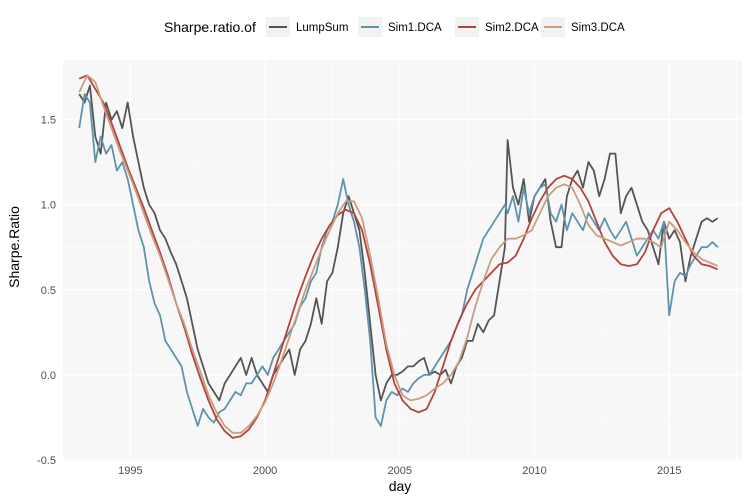 This screenshot has height=501, width=750. What do you see at coordinates (669, 471) in the screenshot?
I see `x-tick-label: 2015` at bounding box center [669, 471].